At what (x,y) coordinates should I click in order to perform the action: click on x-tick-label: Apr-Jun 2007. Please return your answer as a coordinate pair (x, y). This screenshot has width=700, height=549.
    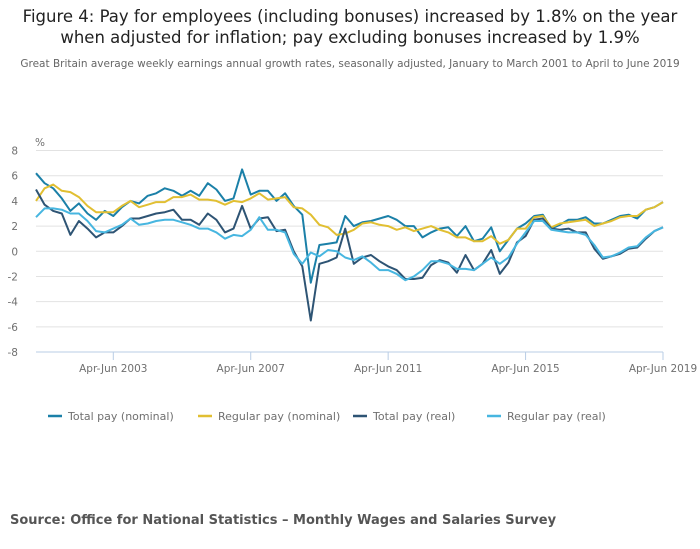
    Looking at the image, I should click on (251, 369).